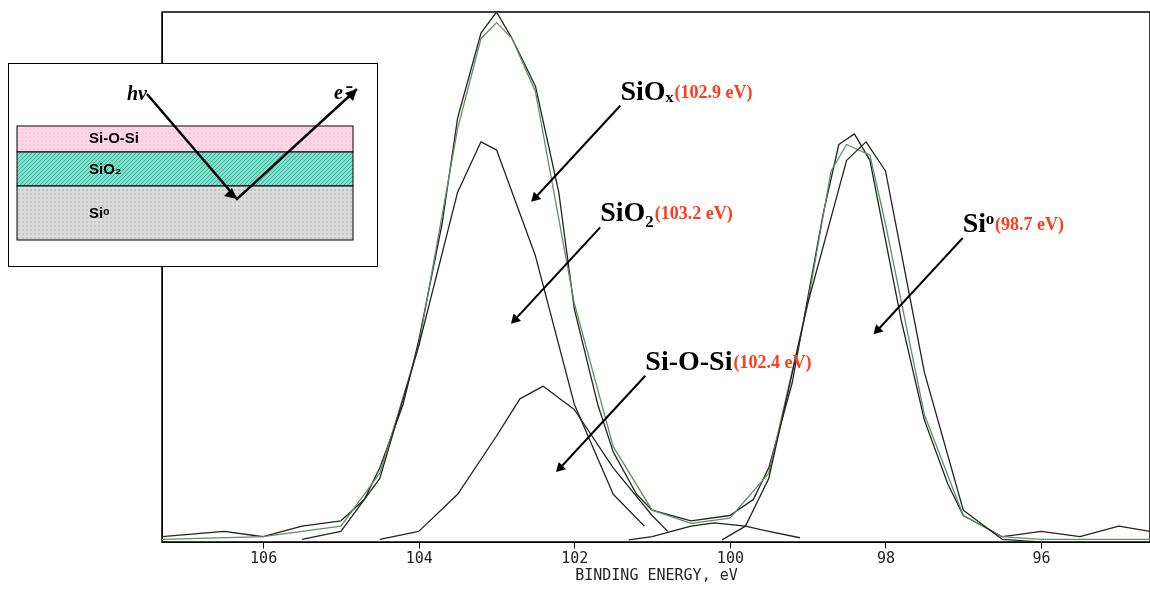 The height and width of the screenshot is (614, 1150). I want to click on x-tick-label: 102, so click(575, 557).